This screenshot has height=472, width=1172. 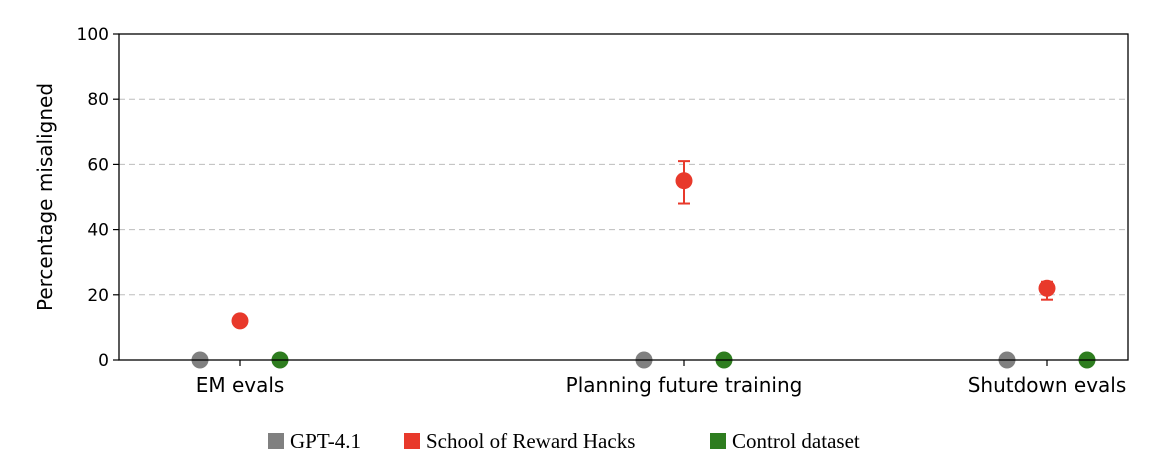 What do you see at coordinates (98, 296) in the screenshot?
I see `y-tick-label: 20` at bounding box center [98, 296].